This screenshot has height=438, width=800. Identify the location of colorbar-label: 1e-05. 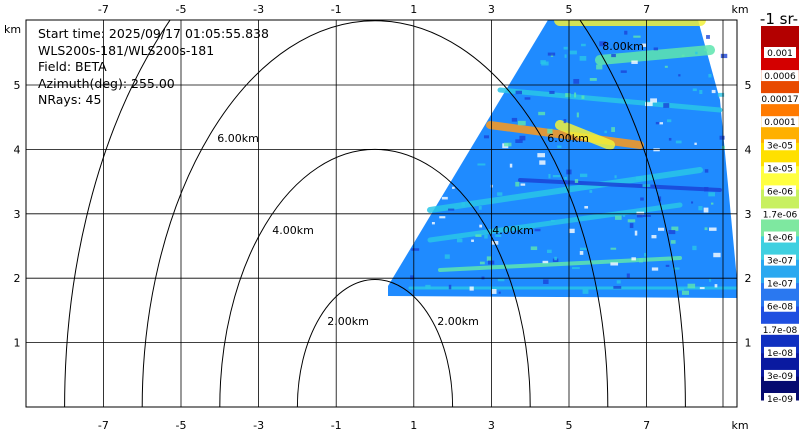
(780, 169).